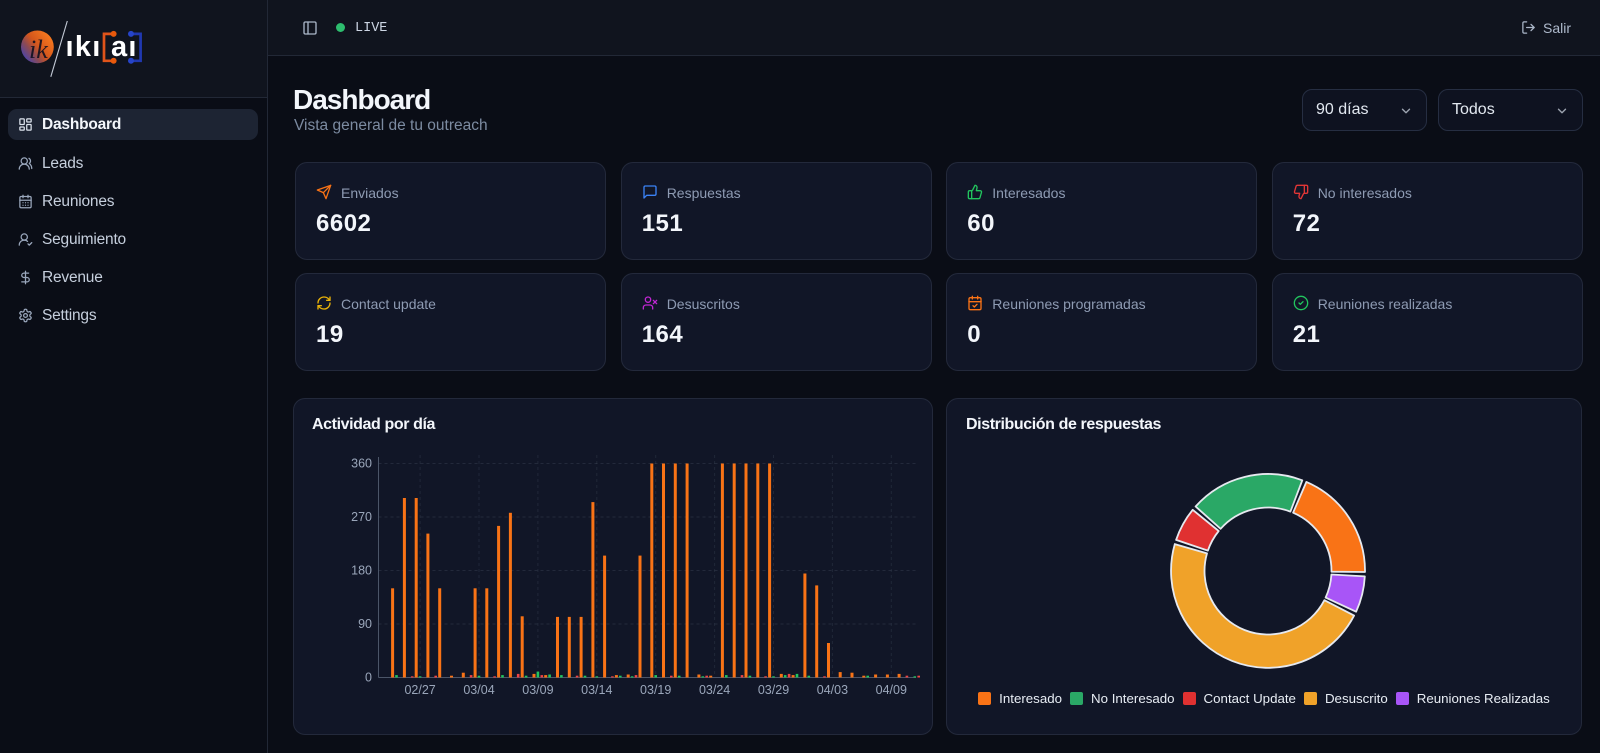 The width and height of the screenshot is (1600, 753). What do you see at coordinates (84, 47) in the screenshot?
I see `svg-text: ıkı` at bounding box center [84, 47].